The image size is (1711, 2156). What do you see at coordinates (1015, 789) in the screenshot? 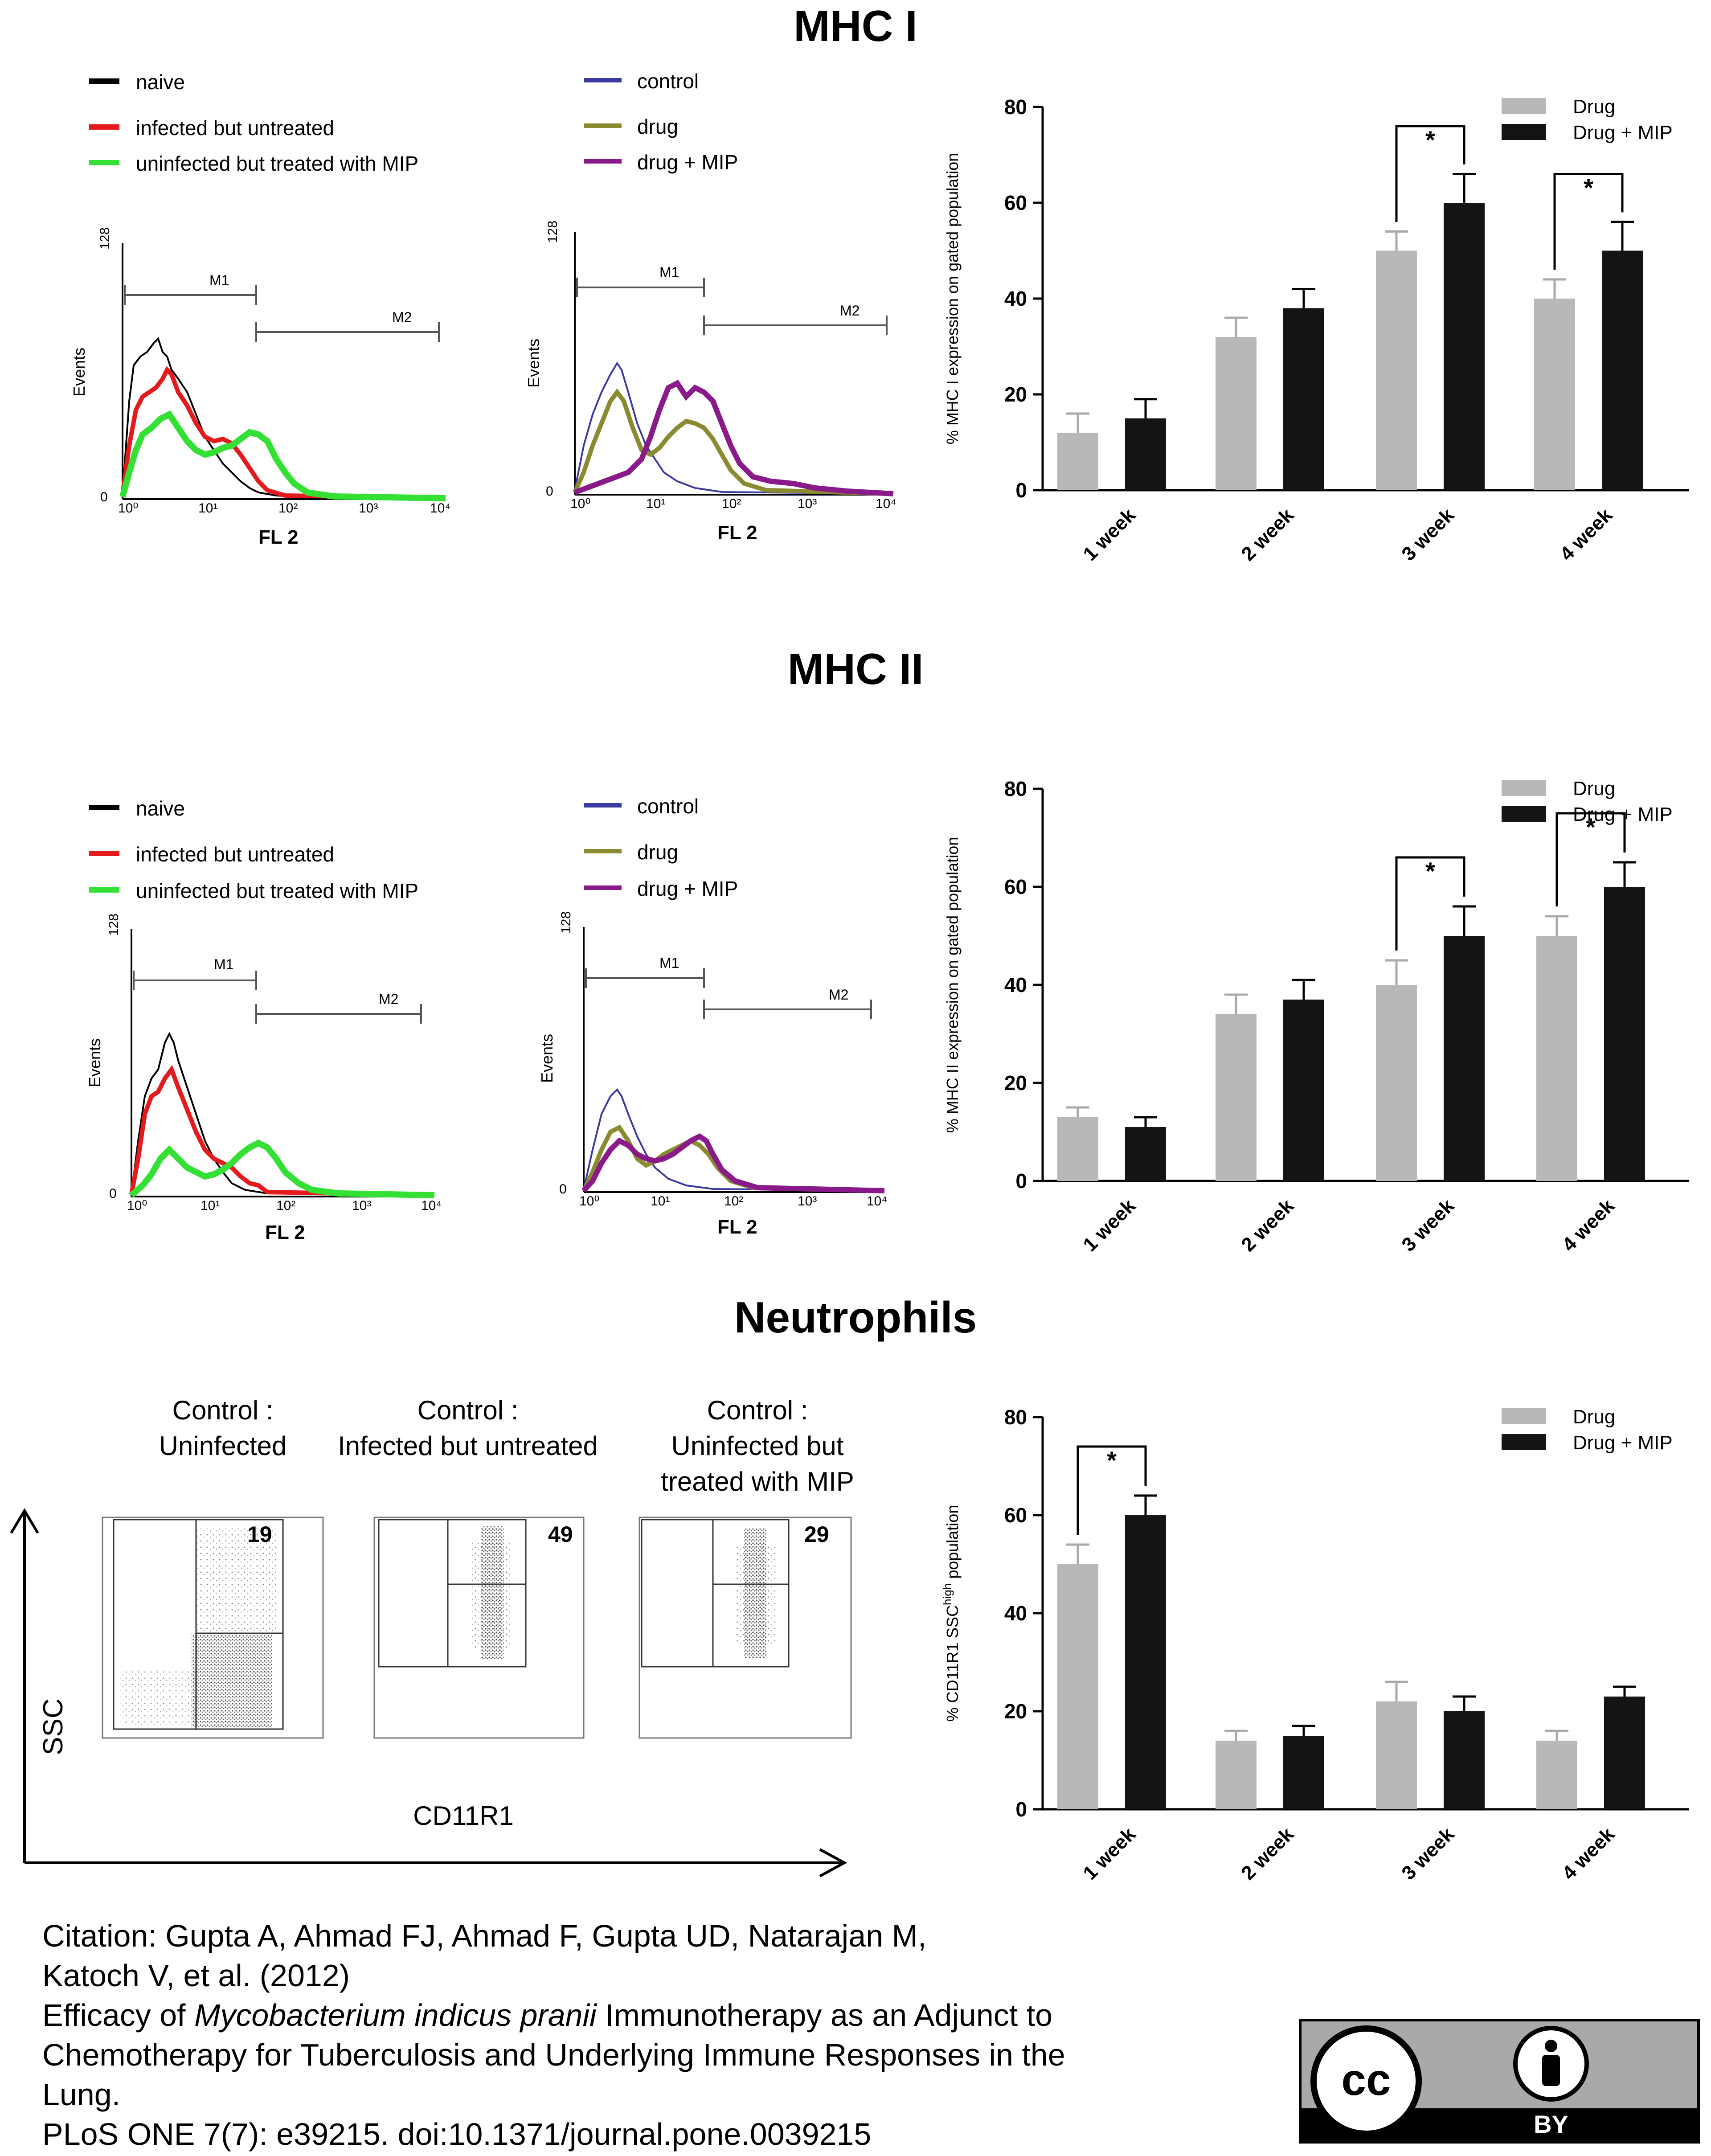
I see `y-tick-label: 80` at bounding box center [1015, 789].